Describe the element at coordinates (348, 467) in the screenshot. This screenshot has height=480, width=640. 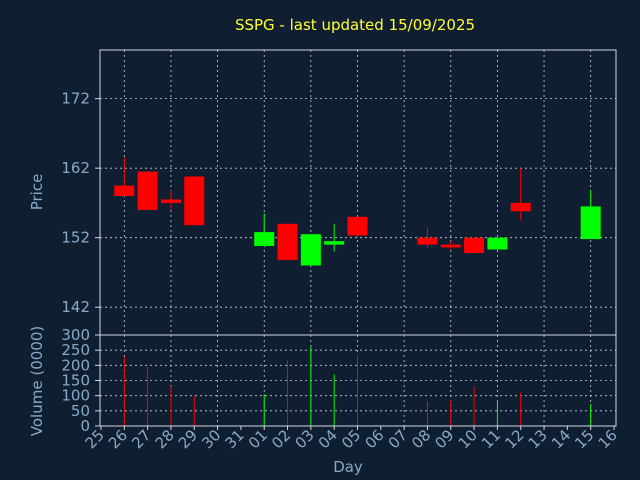
I see `x-axis-label: Day` at that location.